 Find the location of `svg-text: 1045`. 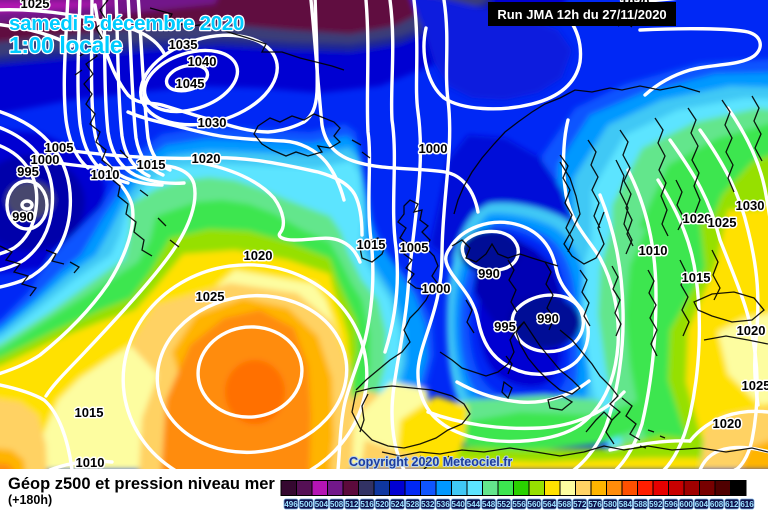

svg-text: 1045 is located at coordinates (190, 83).